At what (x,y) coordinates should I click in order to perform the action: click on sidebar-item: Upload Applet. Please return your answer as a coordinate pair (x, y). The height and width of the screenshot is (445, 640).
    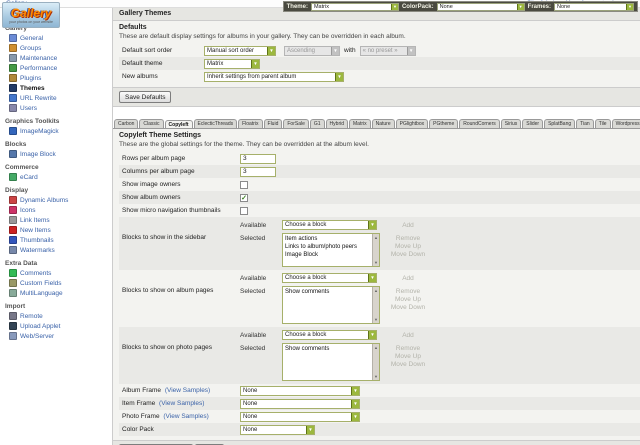
    Looking at the image, I should click on (57, 326).